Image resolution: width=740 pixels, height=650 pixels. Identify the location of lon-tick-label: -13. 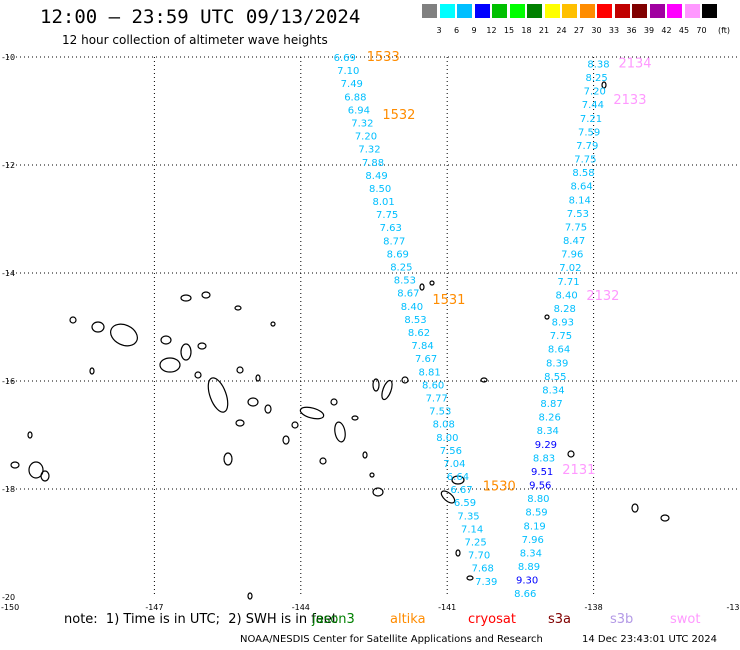
(732, 607).